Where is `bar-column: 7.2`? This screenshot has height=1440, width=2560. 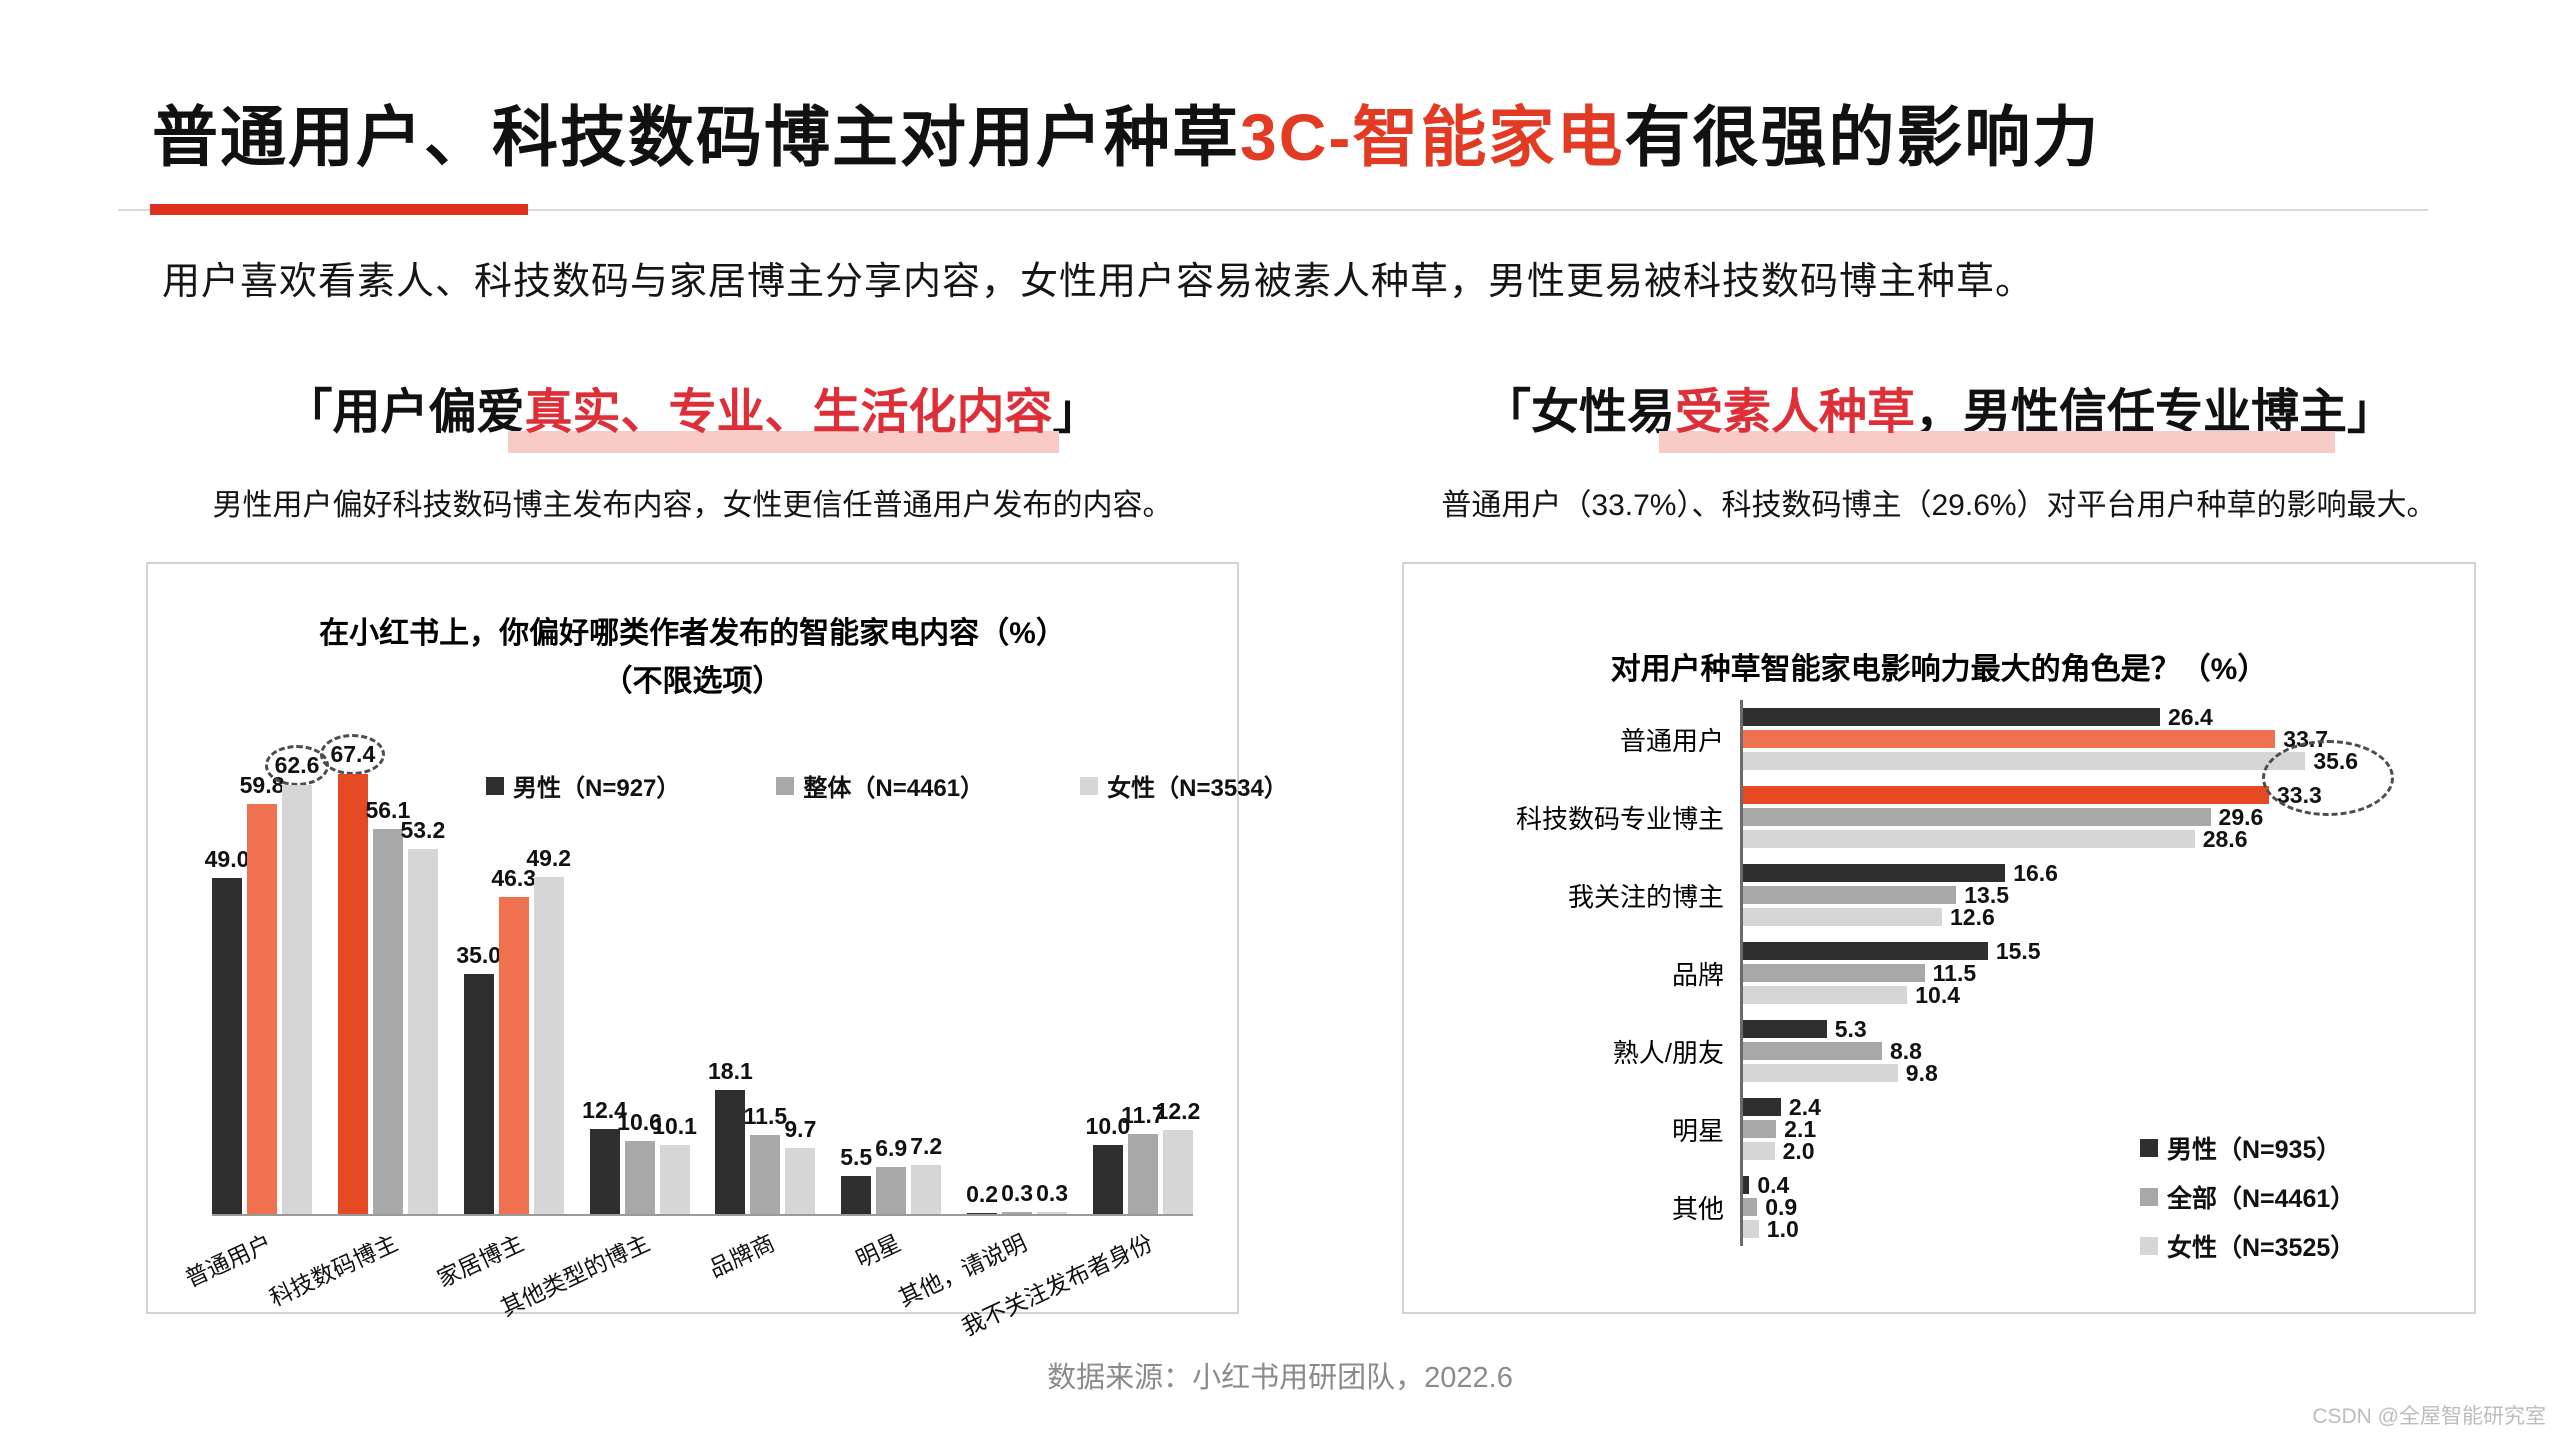
bar-column: 7.2 is located at coordinates (926, 974).